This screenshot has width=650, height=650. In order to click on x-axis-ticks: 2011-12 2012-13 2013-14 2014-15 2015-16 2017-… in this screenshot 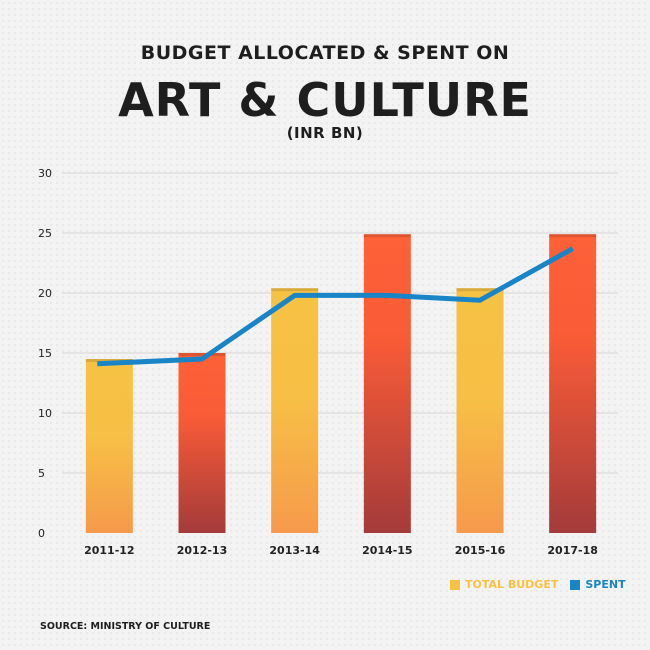, I will do `click(341, 550)`.